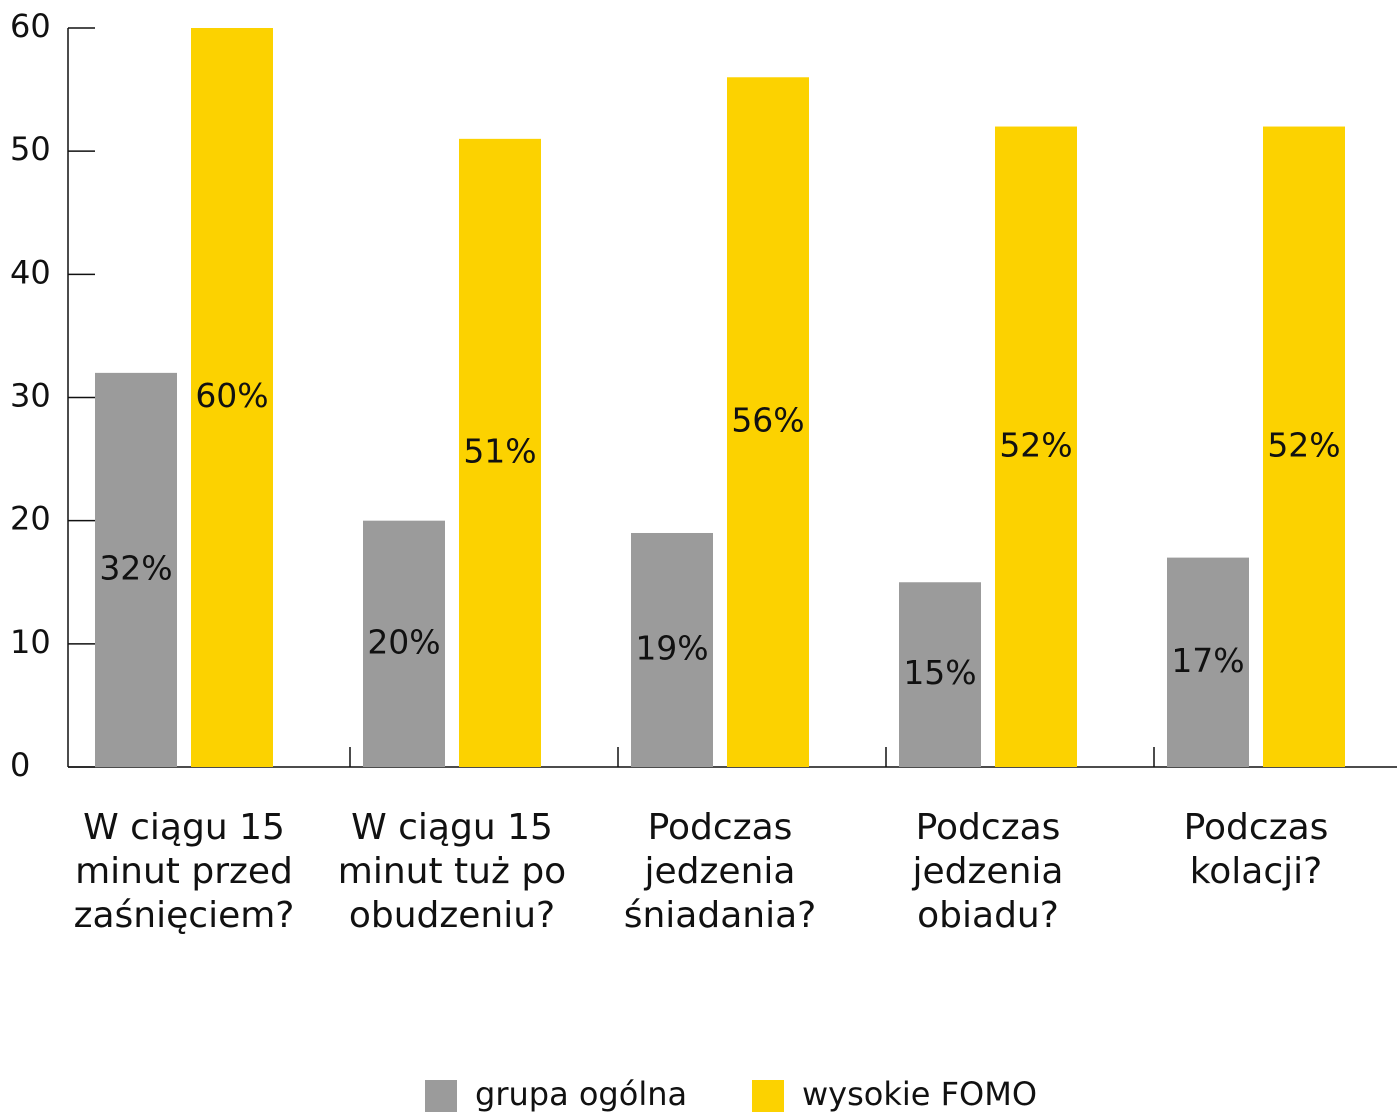  I want to click on y-tick-label: 40, so click(30, 272).